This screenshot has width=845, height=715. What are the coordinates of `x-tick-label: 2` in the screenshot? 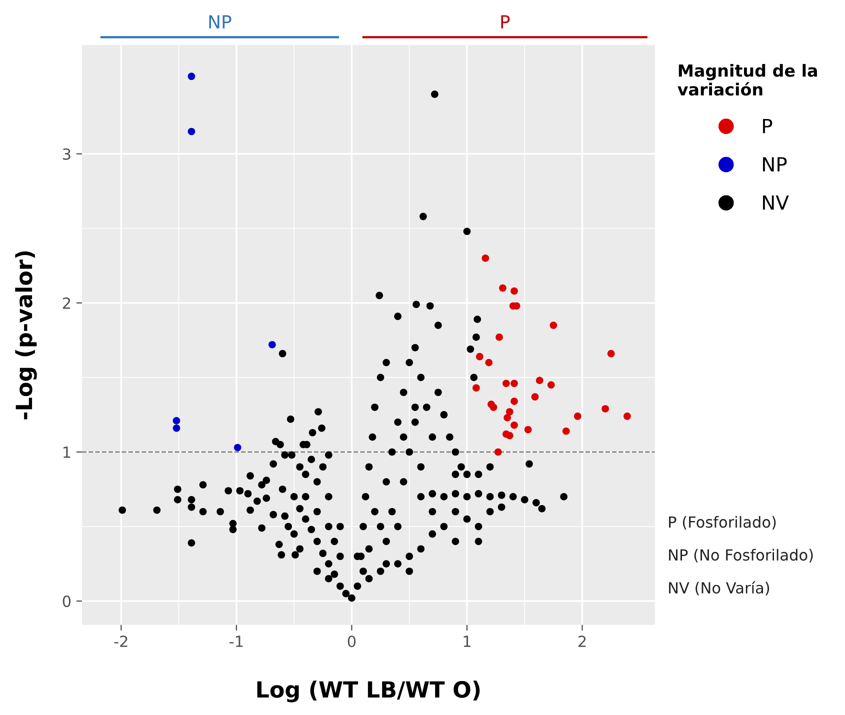 It's located at (582, 641).